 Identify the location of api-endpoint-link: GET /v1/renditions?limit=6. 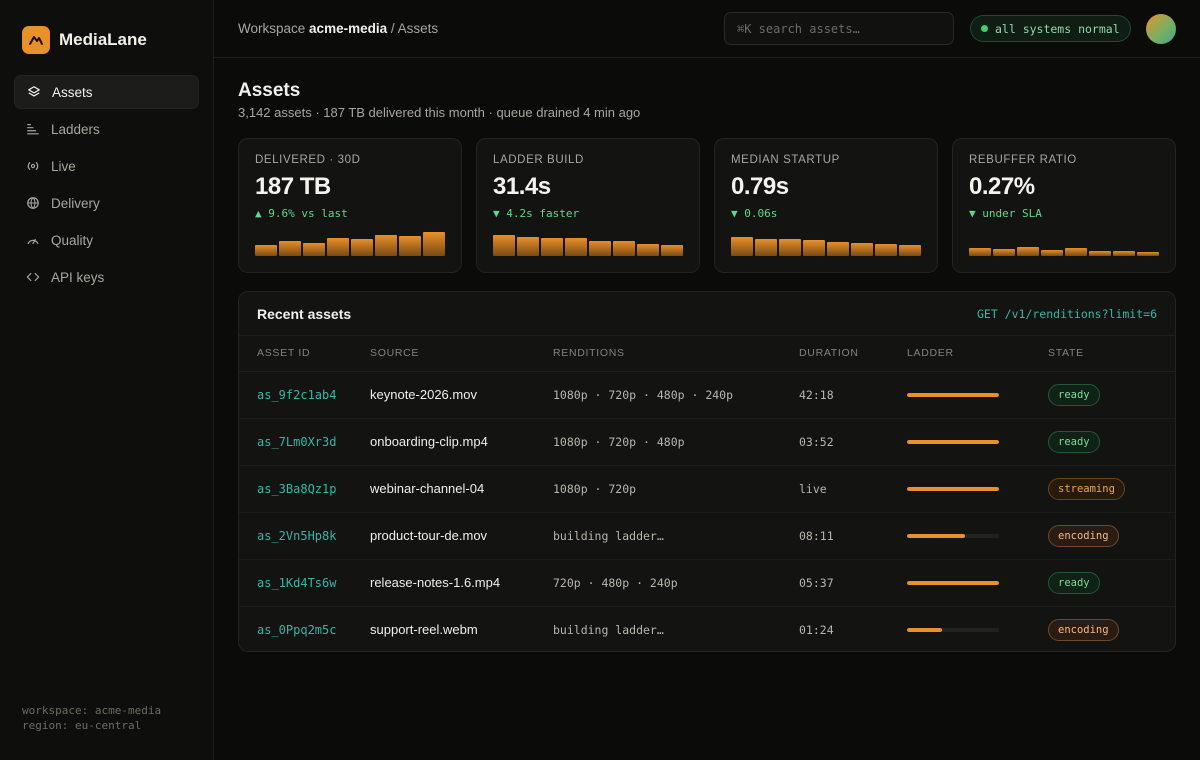
(1066, 314).